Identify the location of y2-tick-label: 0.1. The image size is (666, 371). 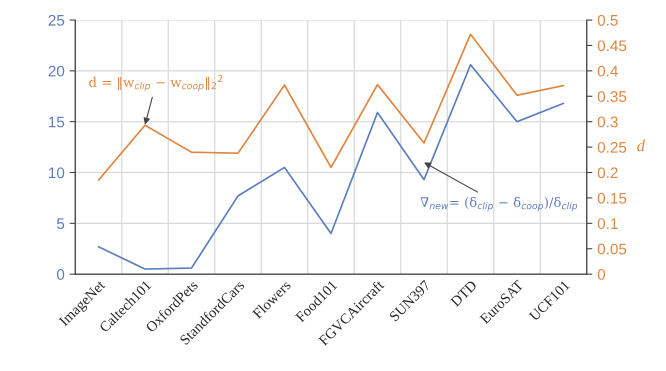
(608, 224).